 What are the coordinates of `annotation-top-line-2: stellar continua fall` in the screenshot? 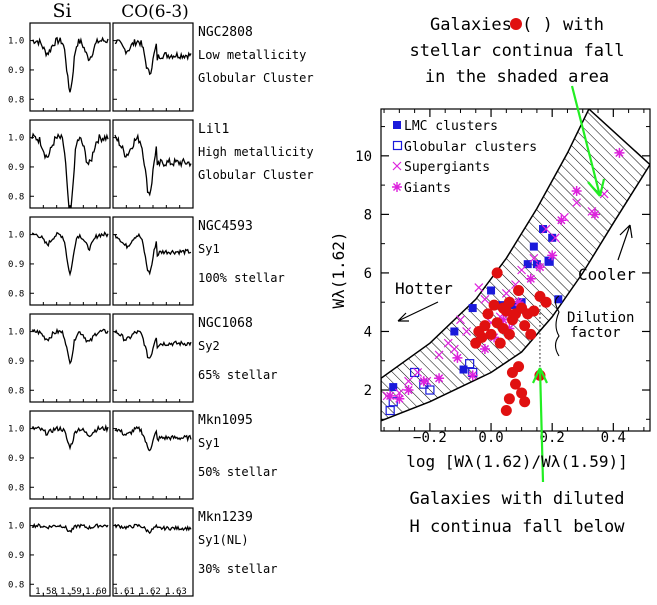 It's located at (517, 51).